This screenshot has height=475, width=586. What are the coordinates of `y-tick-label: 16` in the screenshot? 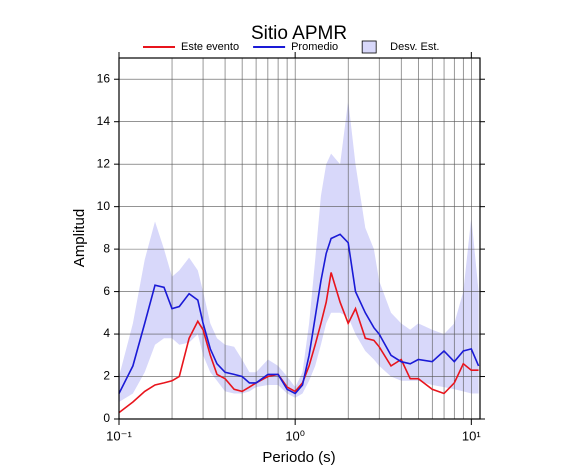 It's located at (104, 78).